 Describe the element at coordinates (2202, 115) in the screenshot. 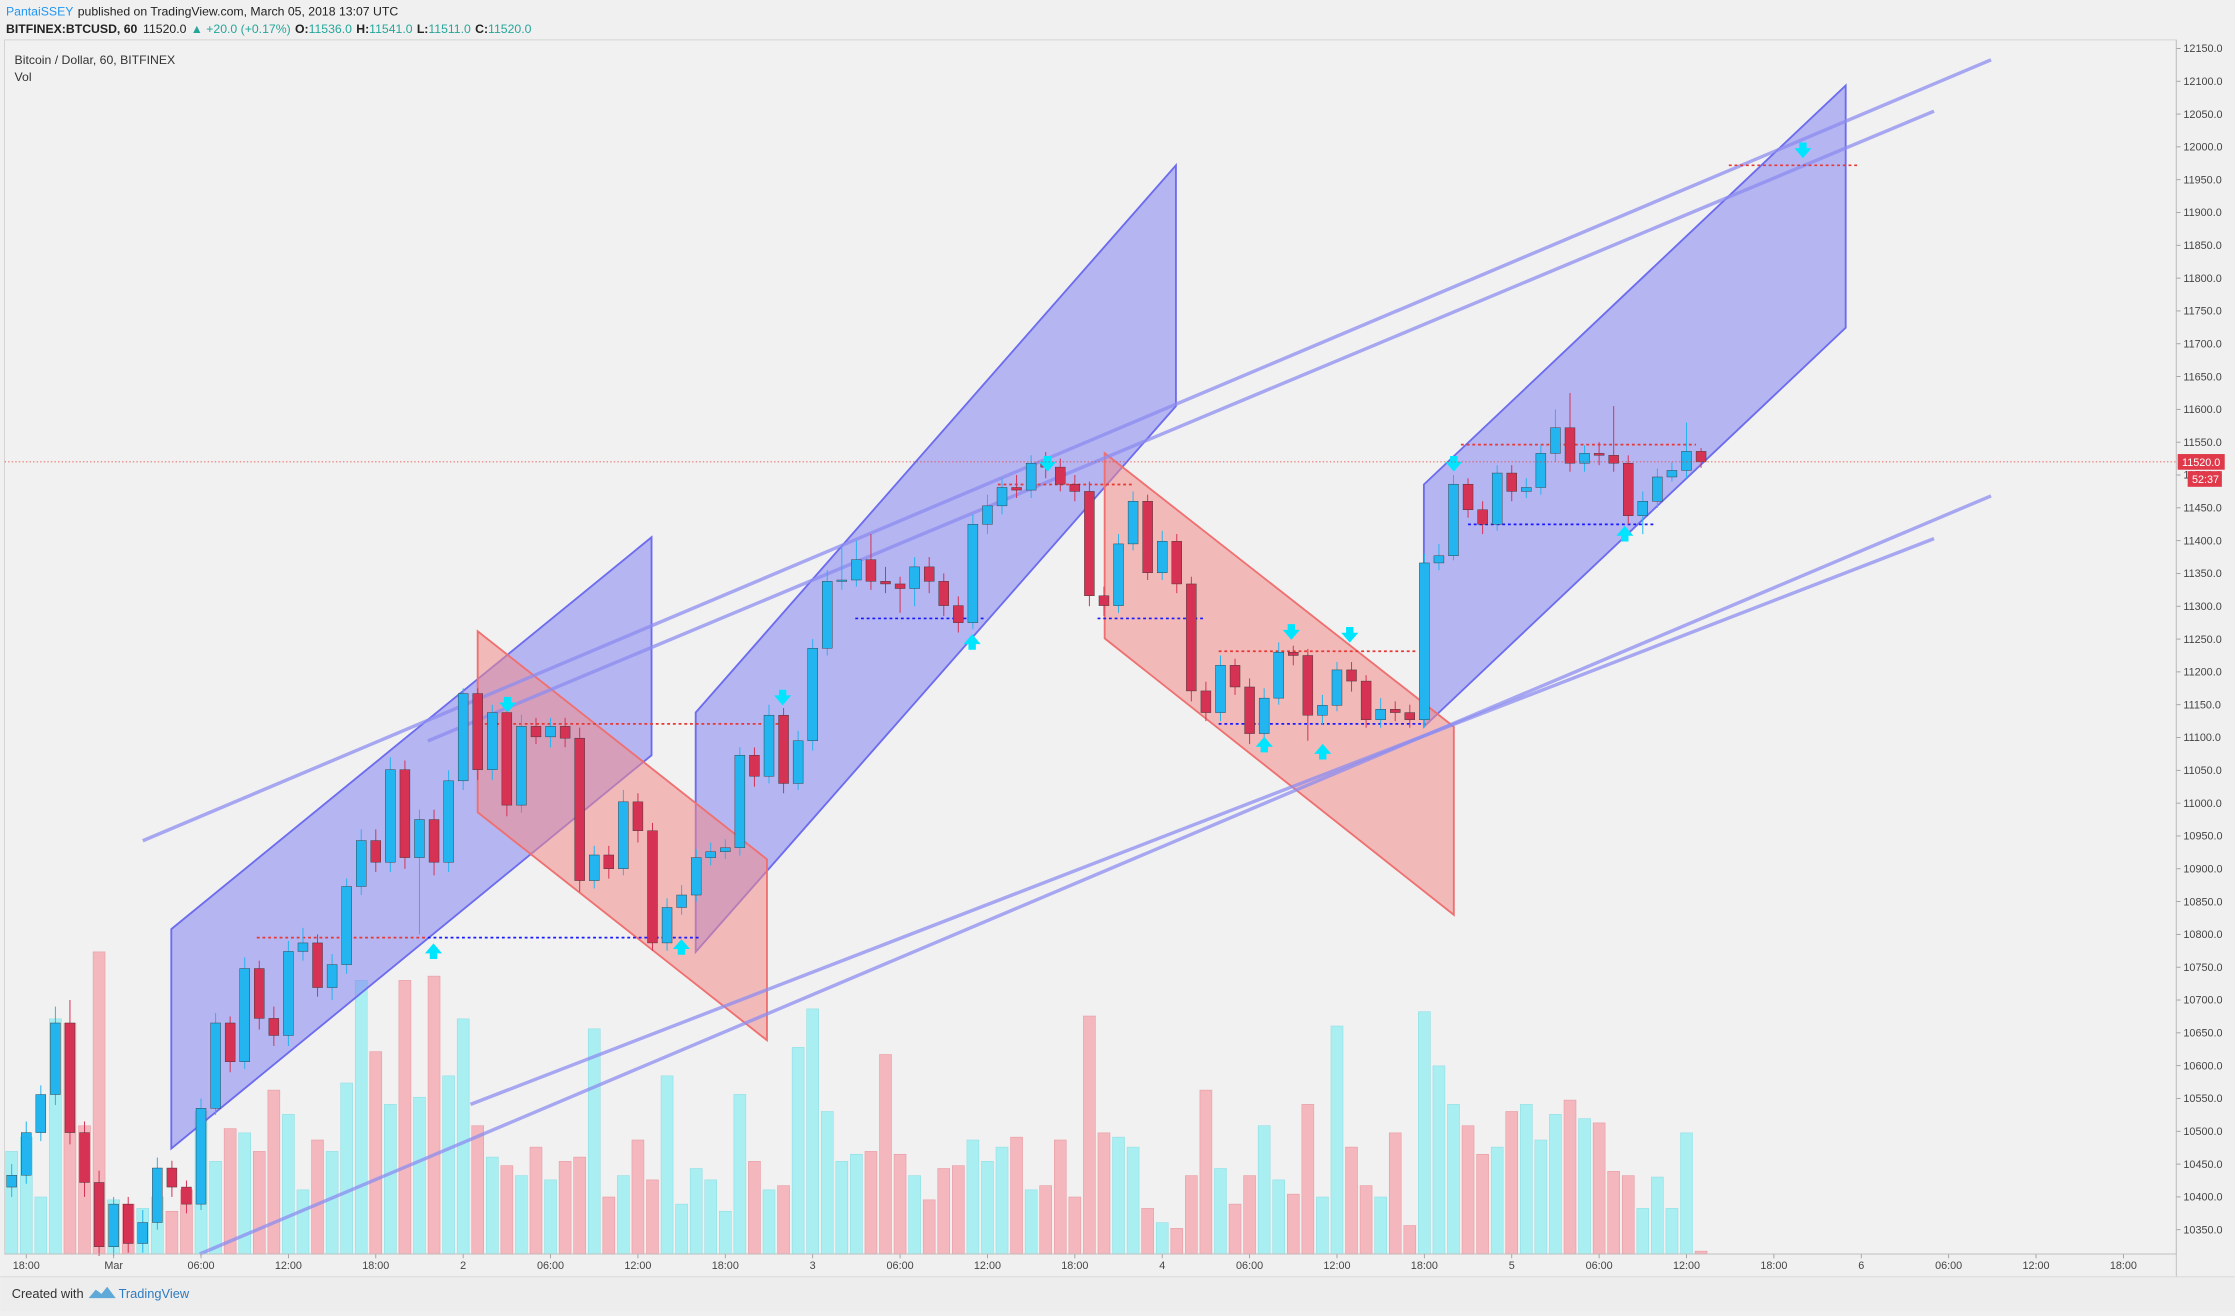

I see `y-tick-label: 12050.0` at that location.